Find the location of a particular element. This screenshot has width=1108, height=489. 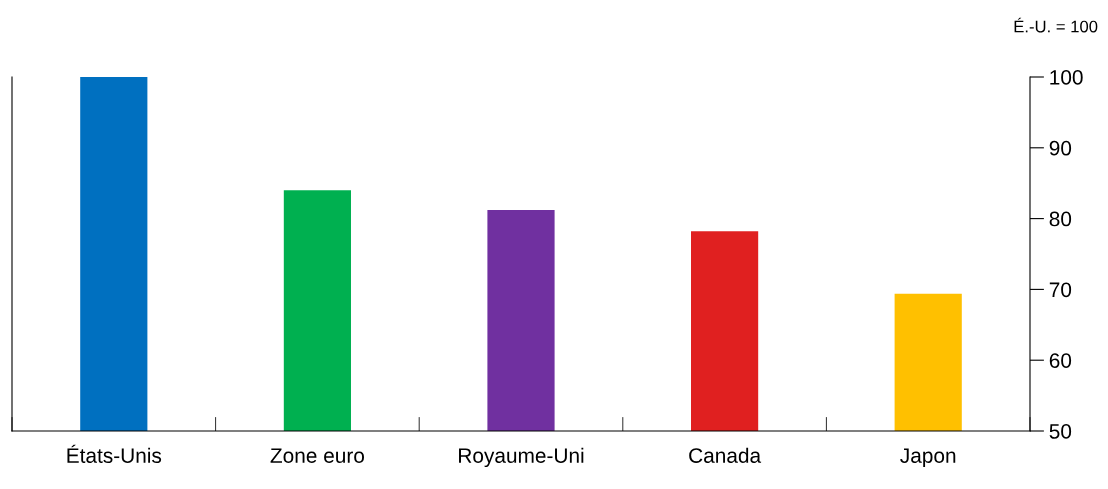

y-tick-label: 100 is located at coordinates (1066, 77).